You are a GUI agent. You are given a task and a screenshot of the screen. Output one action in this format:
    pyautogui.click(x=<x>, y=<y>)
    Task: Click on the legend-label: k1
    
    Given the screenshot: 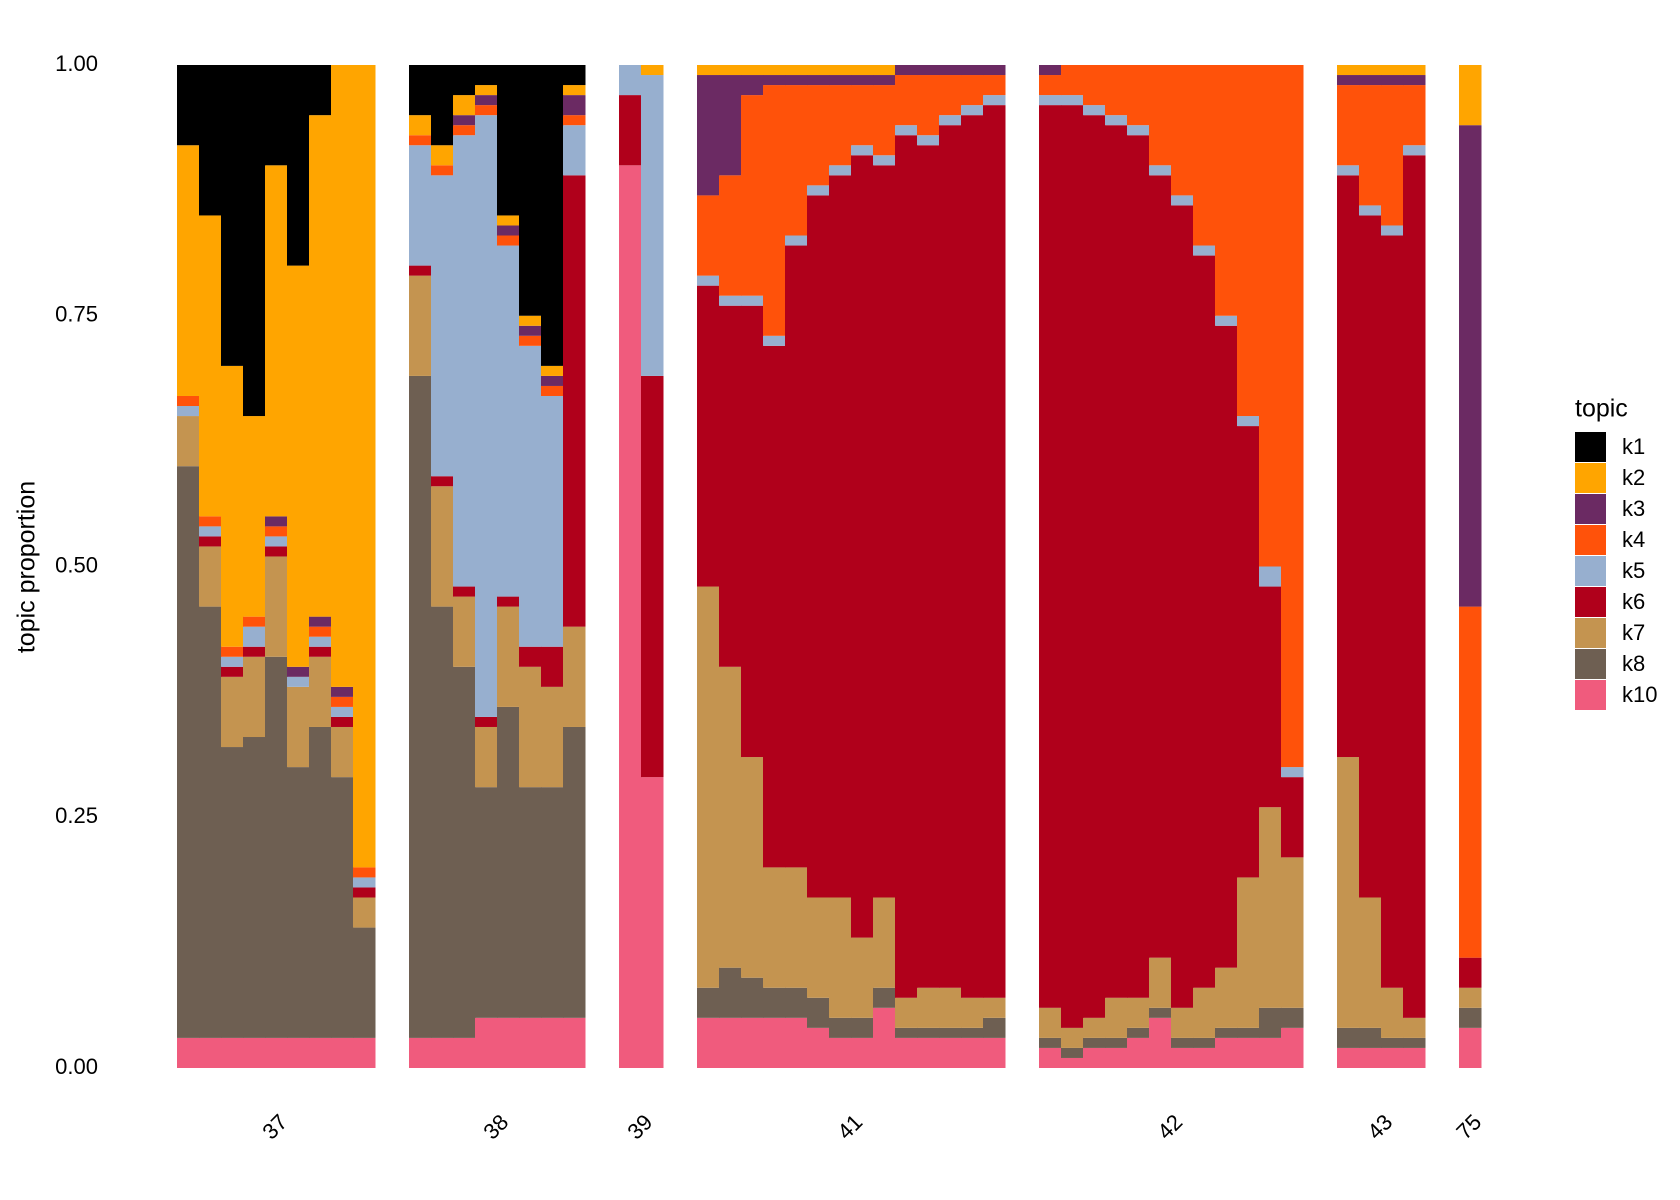 What is the action you would take?
    pyautogui.click(x=1633, y=446)
    